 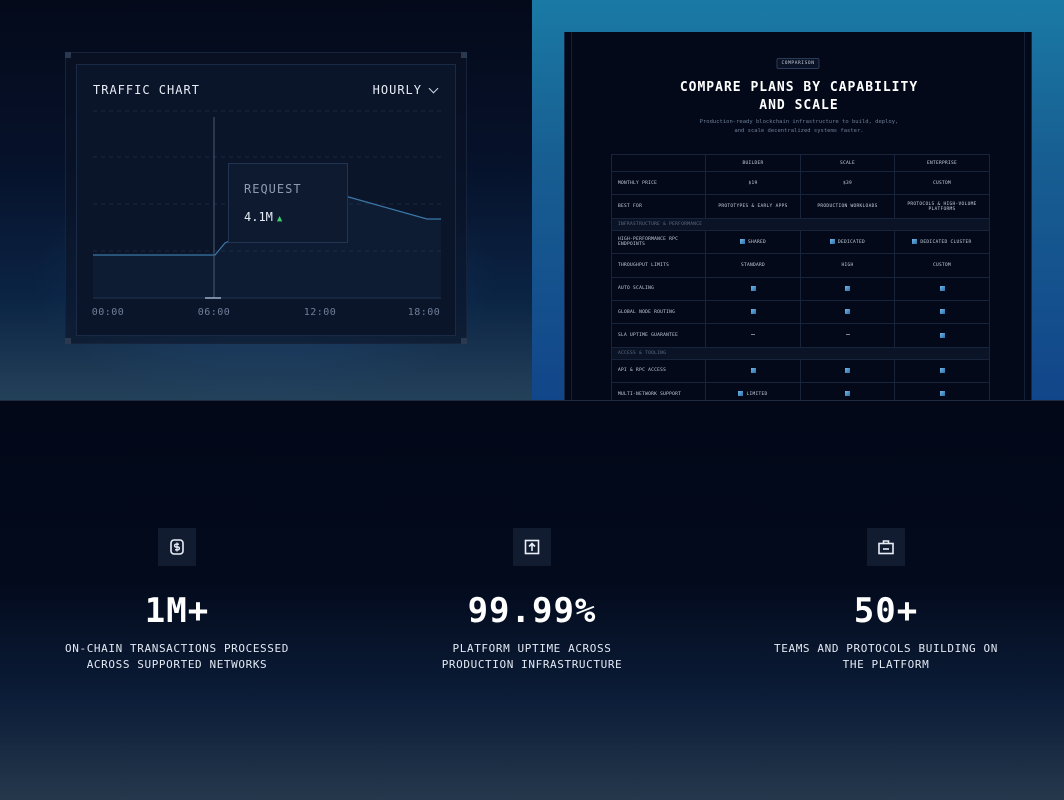 I want to click on table-row: MULTI-NETWORK SUPPORT LIMITED, so click(x=800, y=391).